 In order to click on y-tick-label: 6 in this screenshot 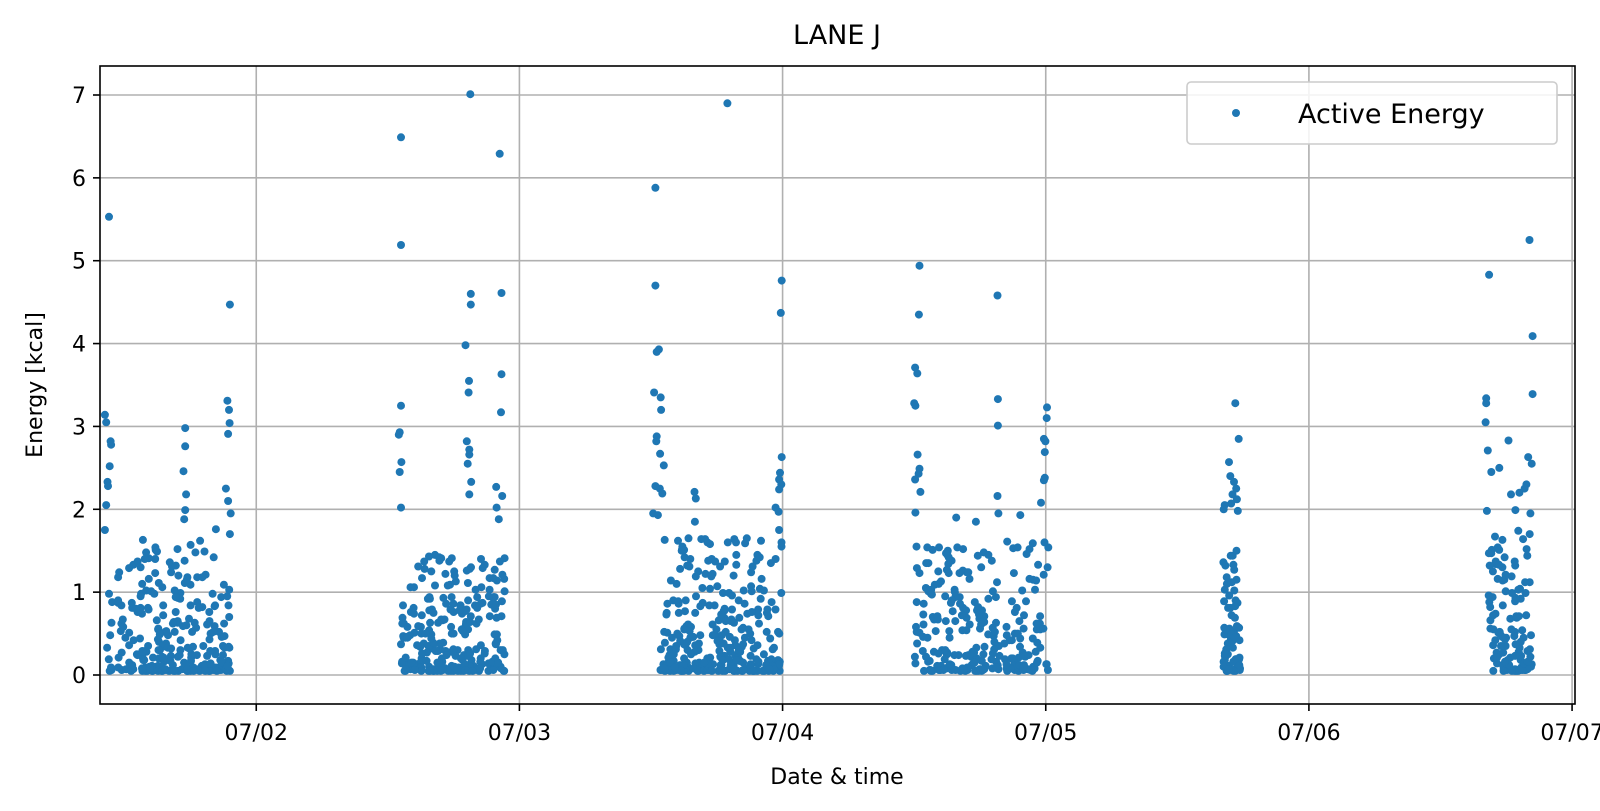, I will do `click(79, 179)`.